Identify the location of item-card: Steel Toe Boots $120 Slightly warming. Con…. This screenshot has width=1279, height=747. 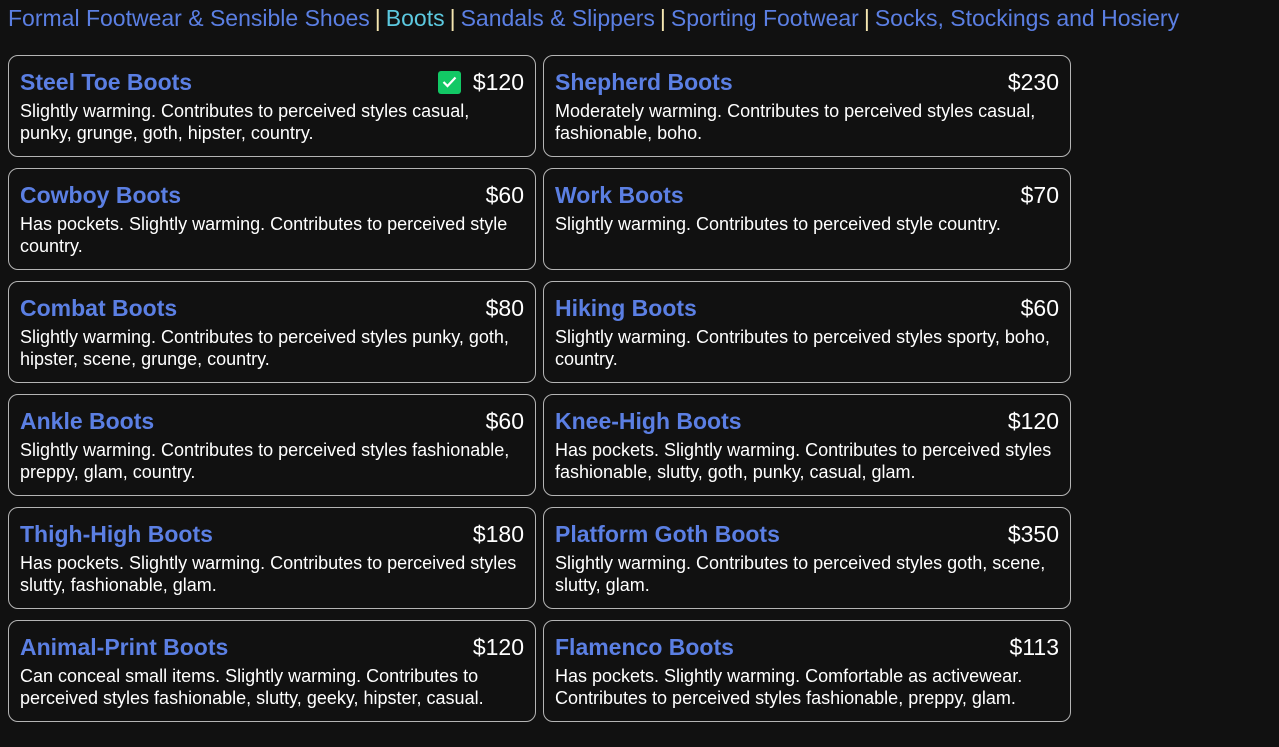
(272, 106).